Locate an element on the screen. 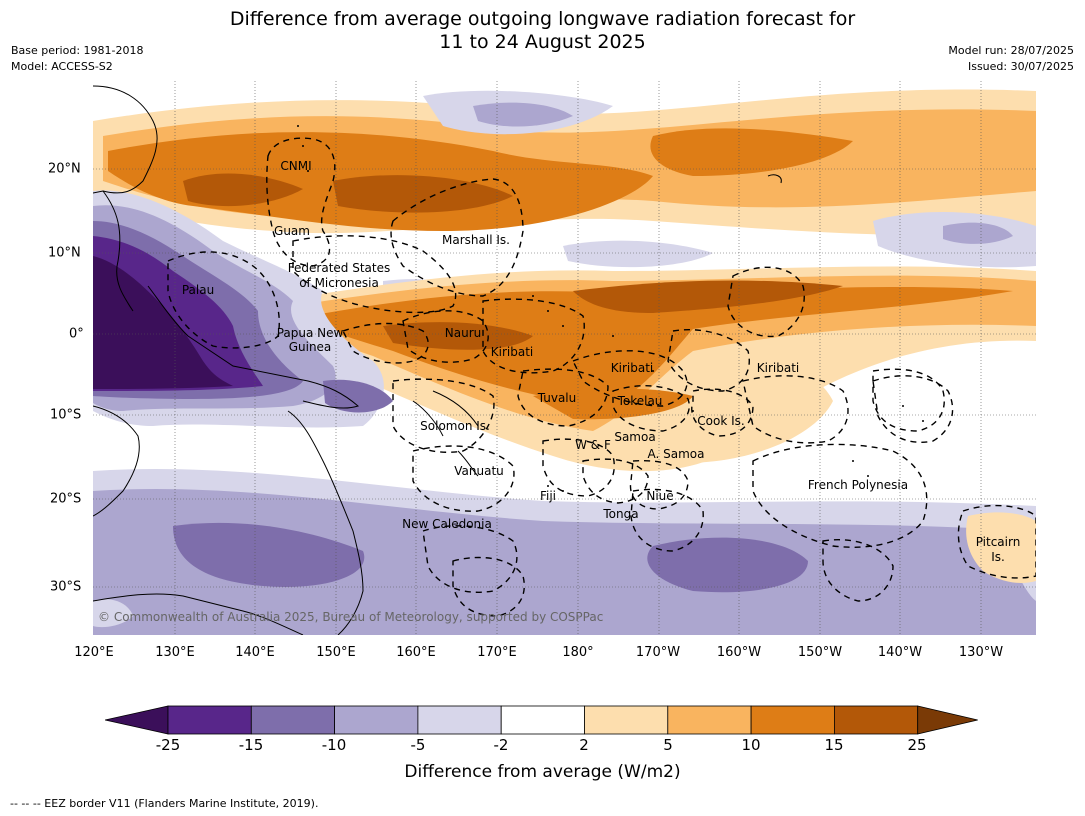 Image resolution: width=1085 pixels, height=816 pixels. label-fsm-2: of Micronesia is located at coordinates (339, 283).